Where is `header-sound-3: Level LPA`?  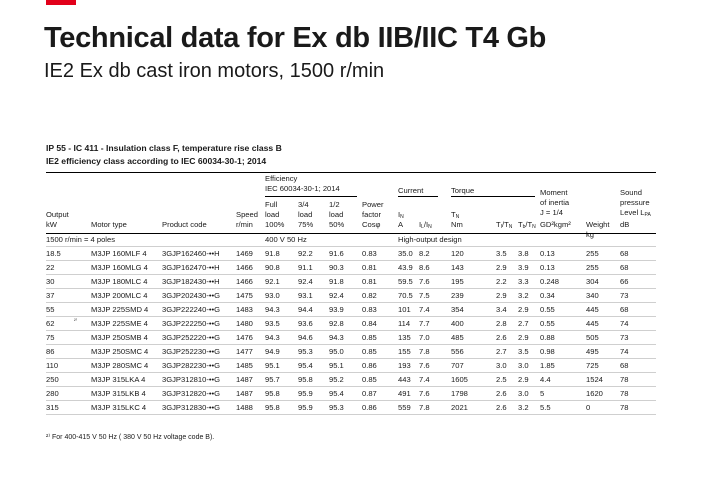 header-sound-3: Level LPA is located at coordinates (635, 213).